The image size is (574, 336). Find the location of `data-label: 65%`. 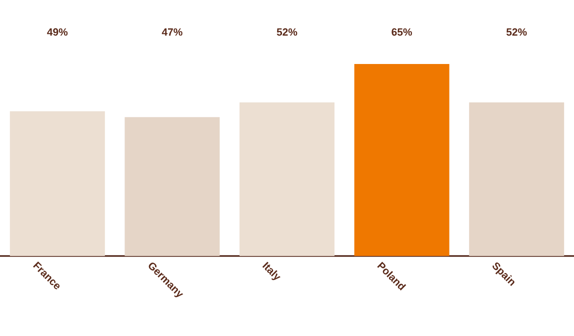

data-label: 65% is located at coordinates (402, 32).